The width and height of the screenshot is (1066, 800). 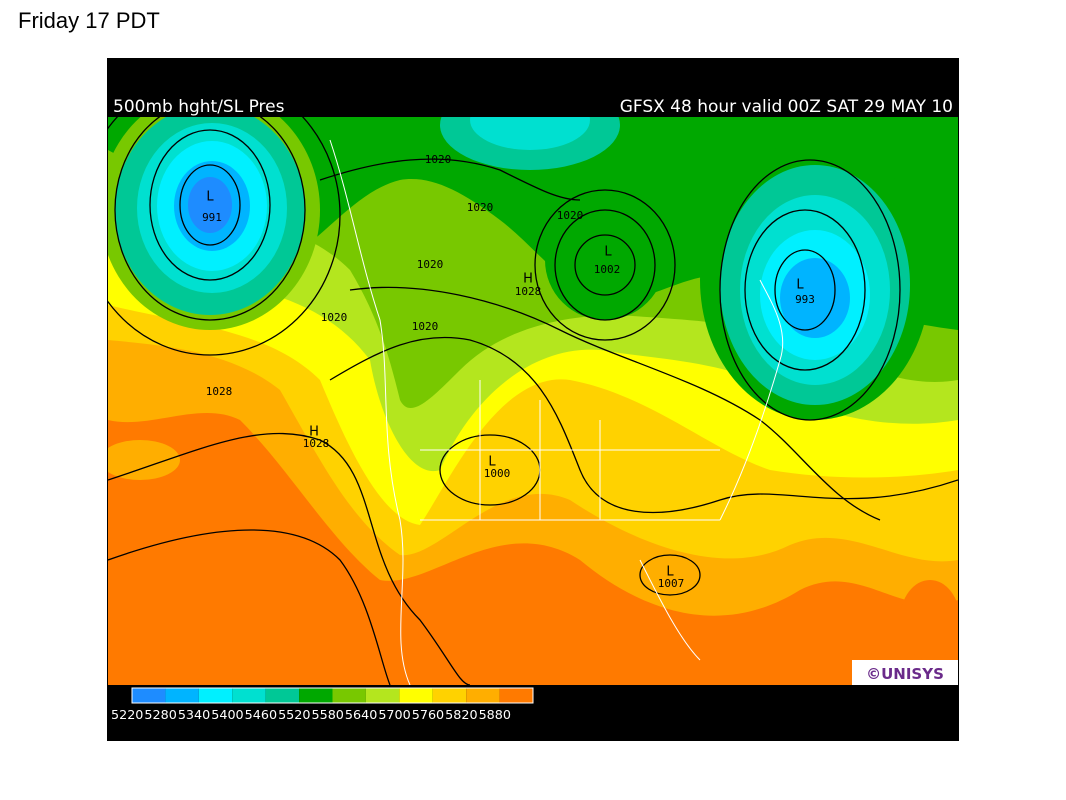 What do you see at coordinates (461, 715) in the screenshot?
I see `legend-label: 5820` at bounding box center [461, 715].